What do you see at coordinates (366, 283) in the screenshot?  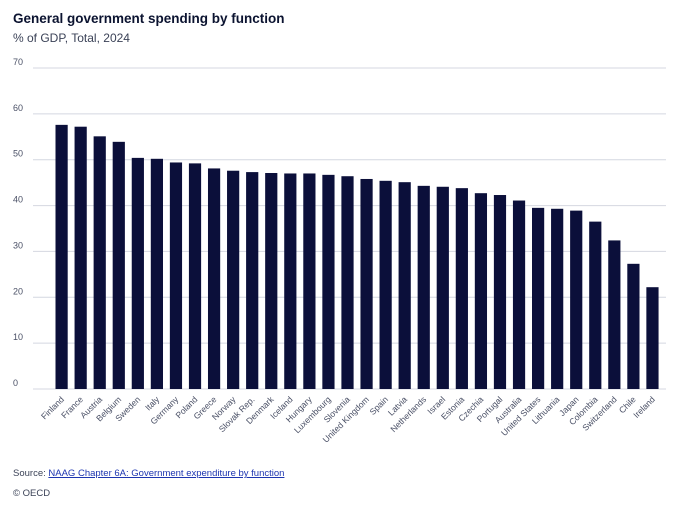 I see `bar-united-kingdom` at bounding box center [366, 283].